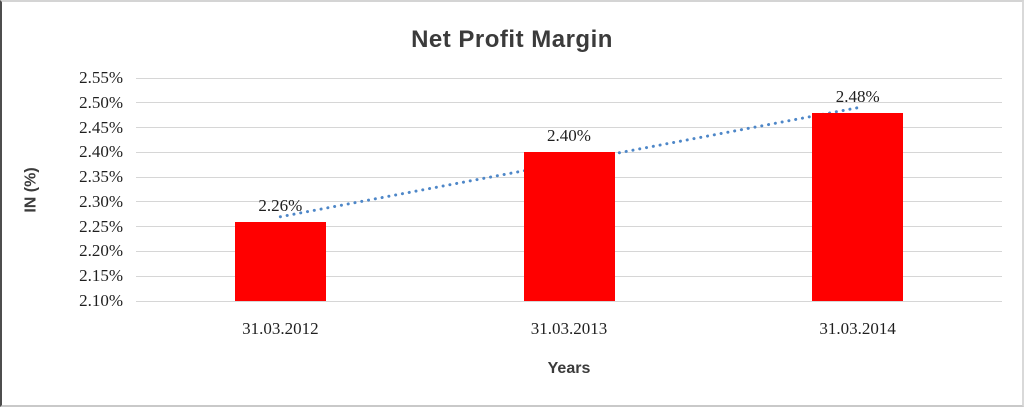  I want to click on x-category-label: 31.03.2014, so click(857, 328).